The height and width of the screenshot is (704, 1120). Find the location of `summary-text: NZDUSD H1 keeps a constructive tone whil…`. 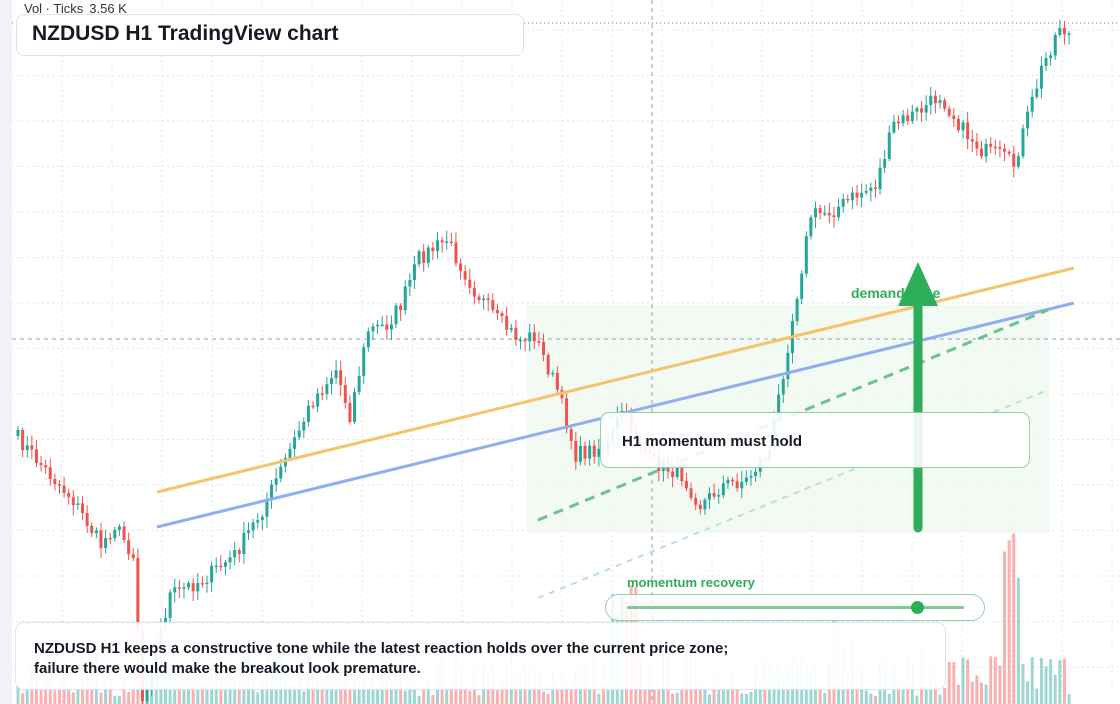

summary-text: NZDUSD H1 keeps a constructive tone whil… is located at coordinates (381, 658).